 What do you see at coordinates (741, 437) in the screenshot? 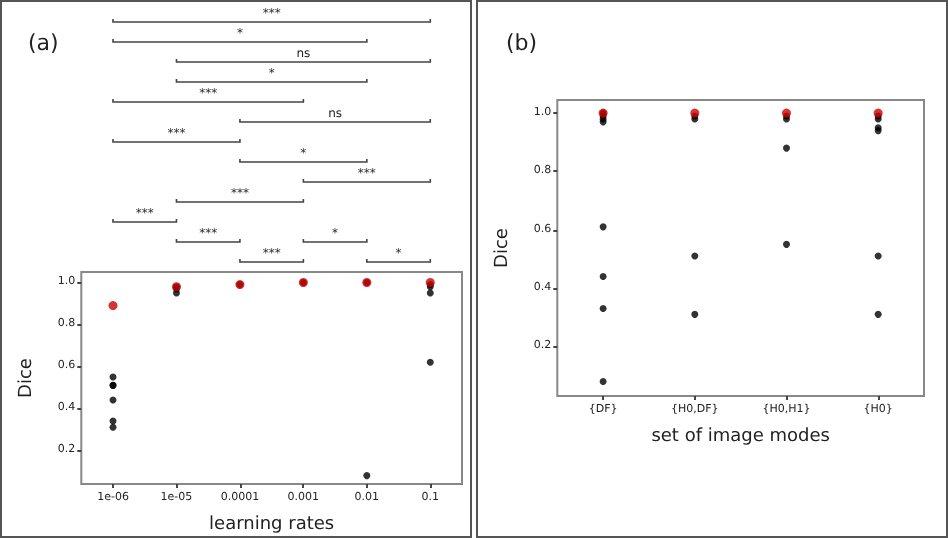
I see `x-axis-title: set of image modes` at bounding box center [741, 437].